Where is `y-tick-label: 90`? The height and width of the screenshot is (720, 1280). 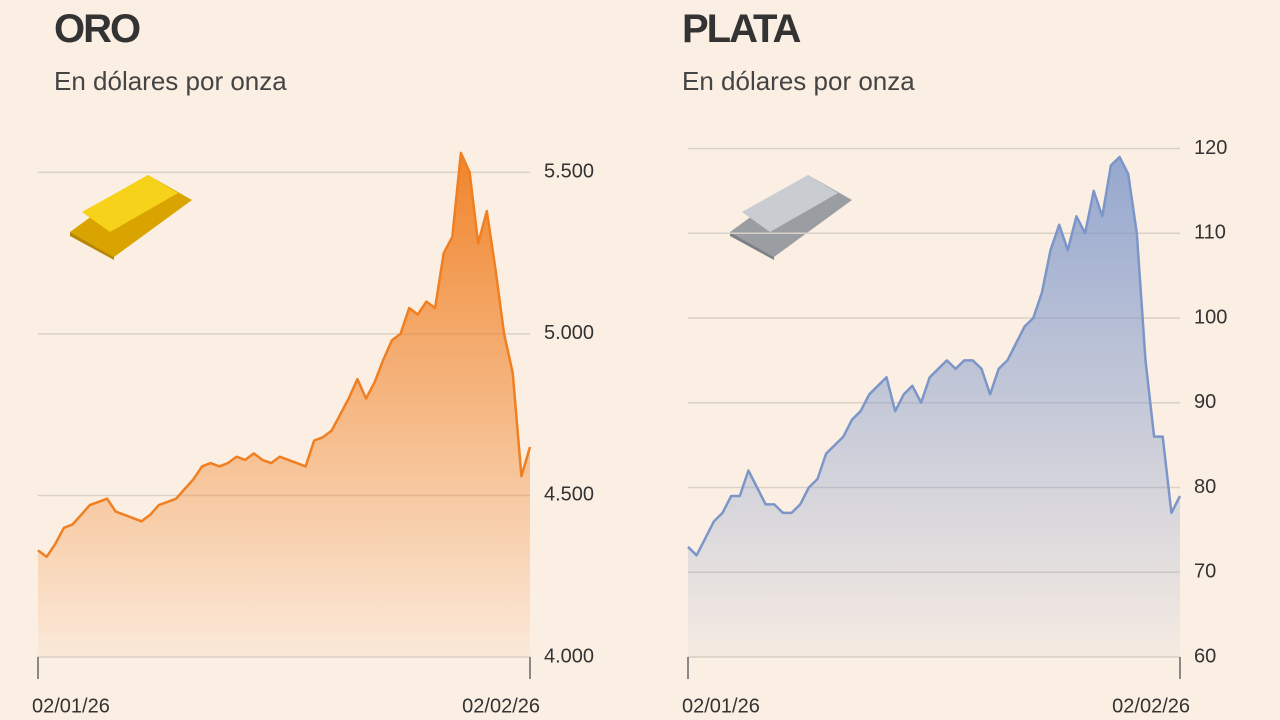
y-tick-label: 90 is located at coordinates (1205, 402).